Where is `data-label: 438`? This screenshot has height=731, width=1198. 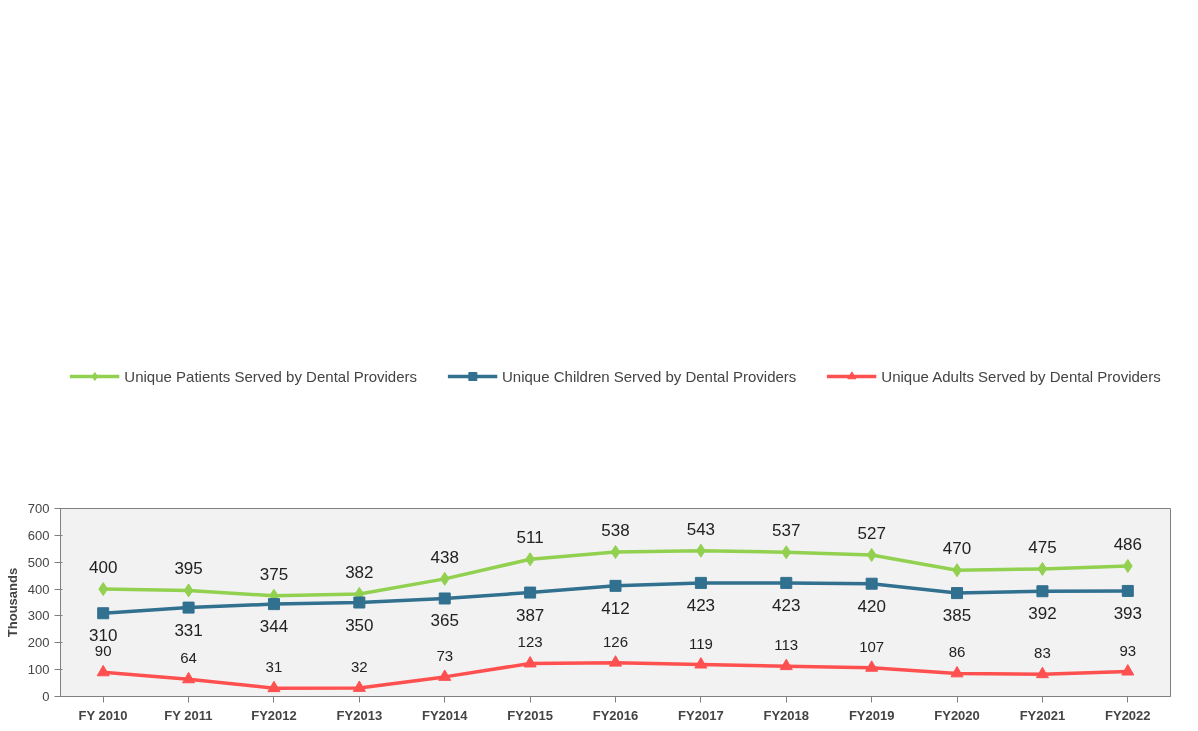 data-label: 438 is located at coordinates (444, 557).